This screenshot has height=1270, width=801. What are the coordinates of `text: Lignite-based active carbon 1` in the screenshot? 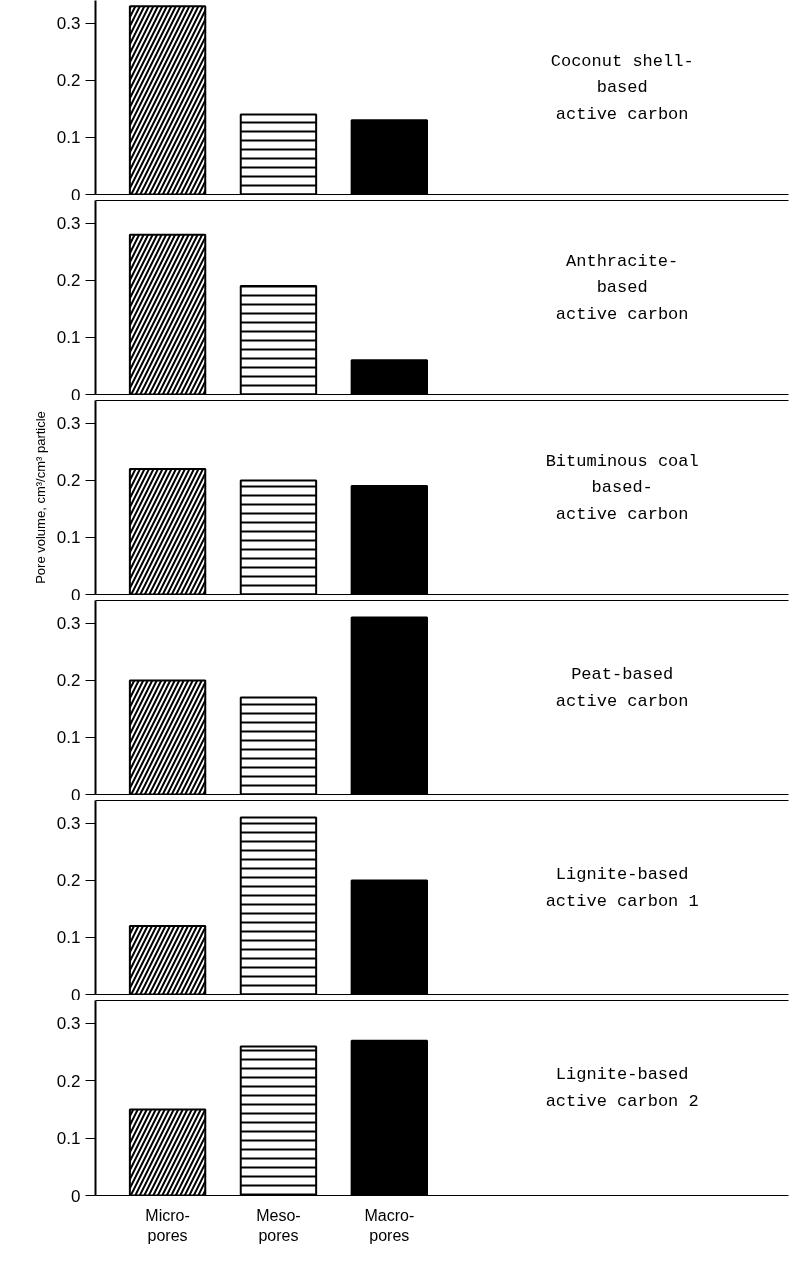 It's located at (622, 888).